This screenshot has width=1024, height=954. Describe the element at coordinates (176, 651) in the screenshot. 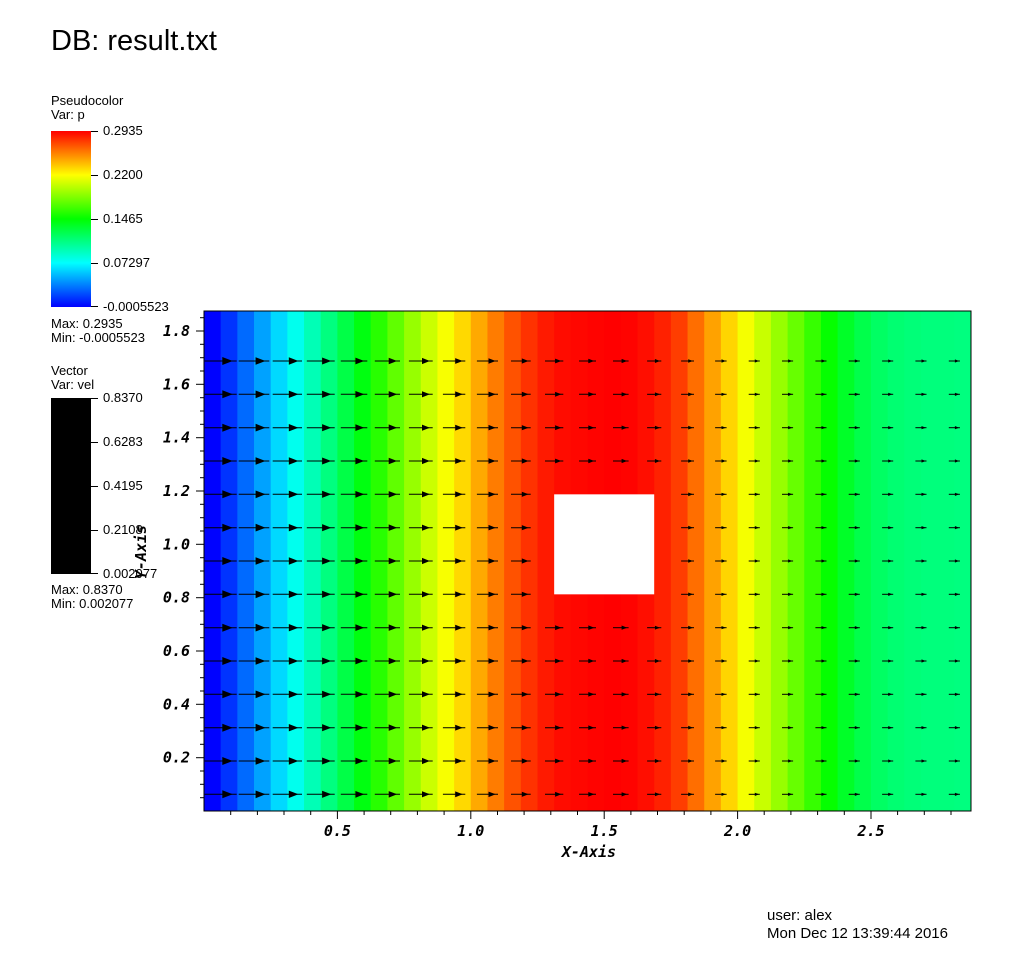

I see `y-tick-label: 0.6` at that location.